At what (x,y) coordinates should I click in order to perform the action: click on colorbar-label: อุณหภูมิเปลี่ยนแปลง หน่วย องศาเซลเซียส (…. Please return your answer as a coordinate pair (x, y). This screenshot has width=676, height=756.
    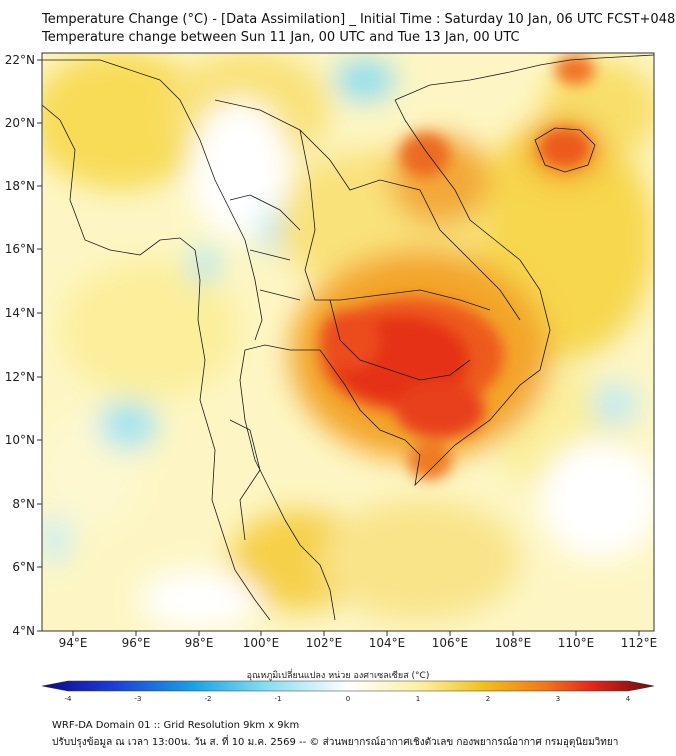
    Looking at the image, I should click on (338, 676).